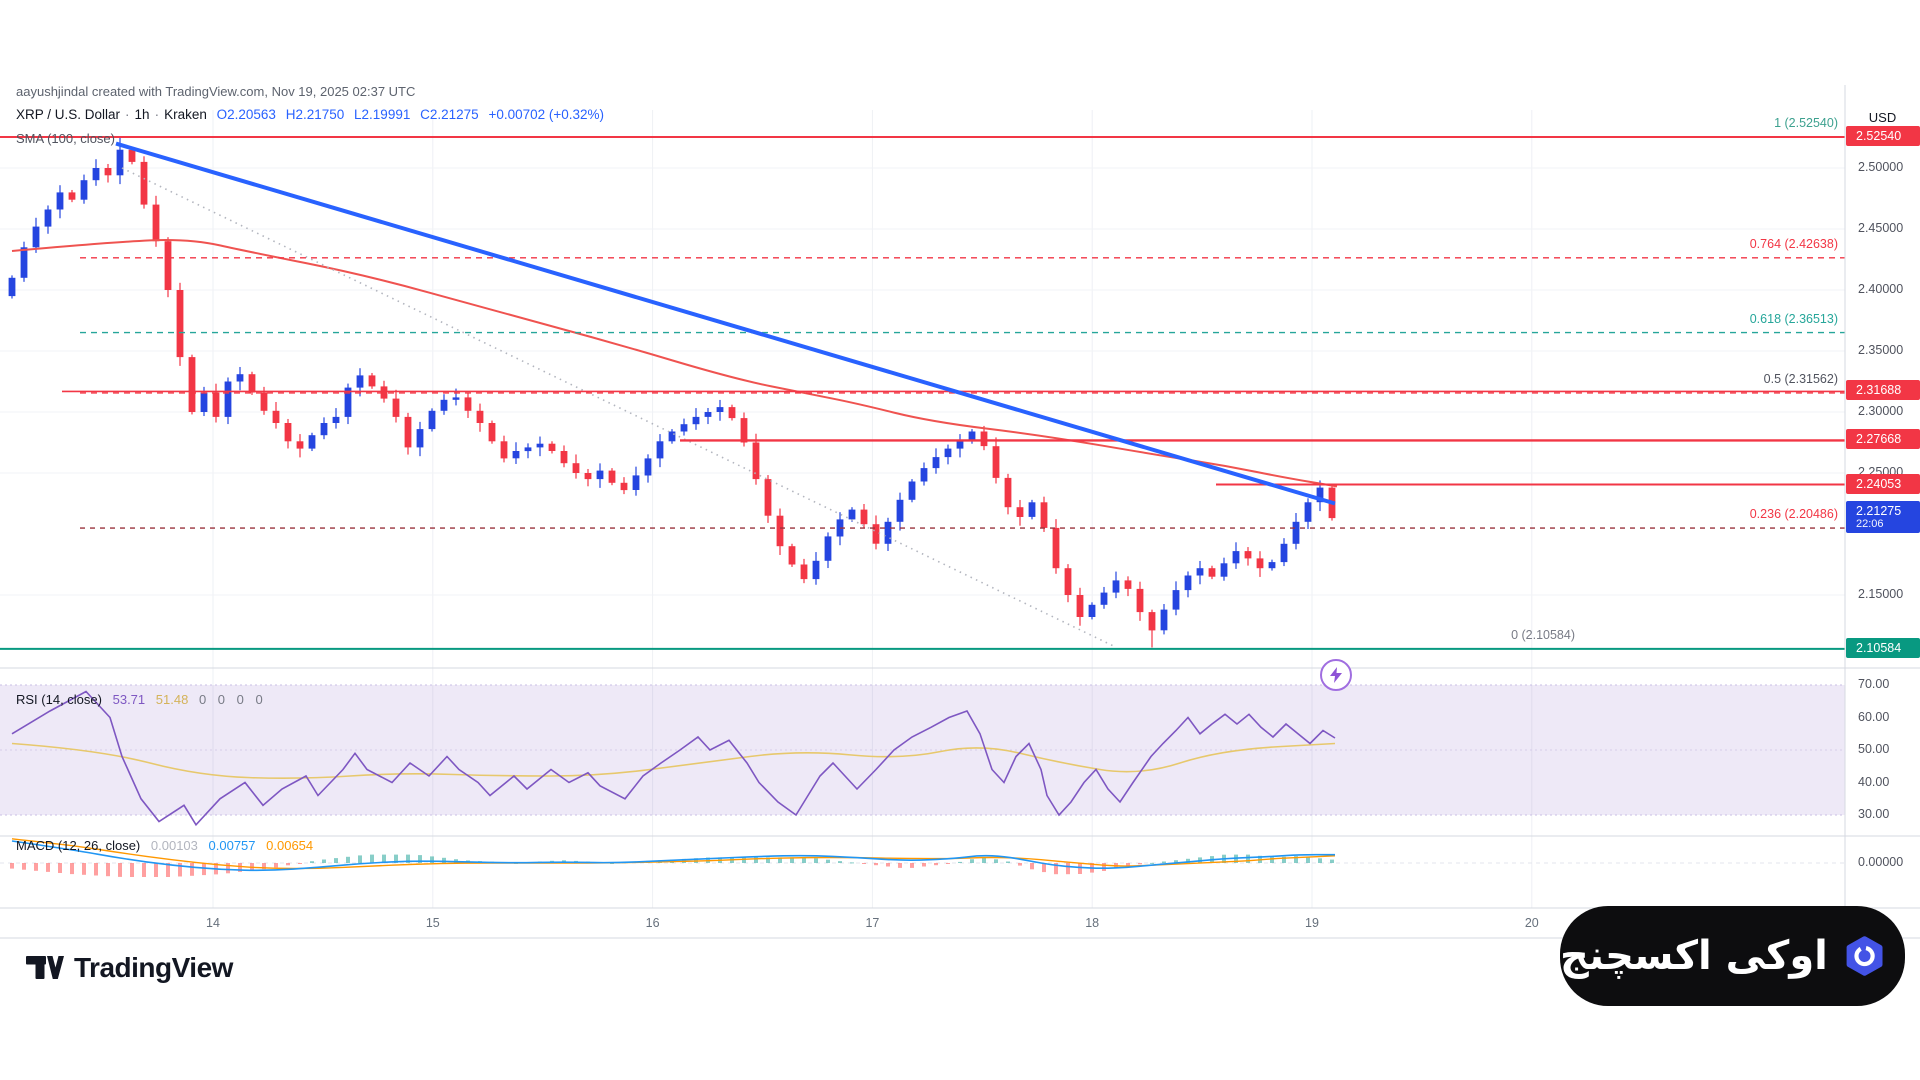  I want to click on rsi-extra-values: 0 0 0 0, so click(232, 699).